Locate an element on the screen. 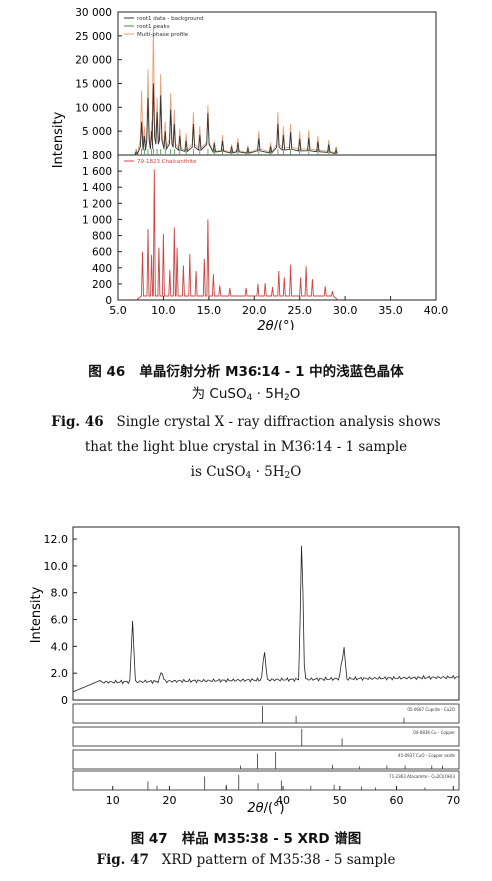  x-tick-label: 30.0 is located at coordinates (345, 310).